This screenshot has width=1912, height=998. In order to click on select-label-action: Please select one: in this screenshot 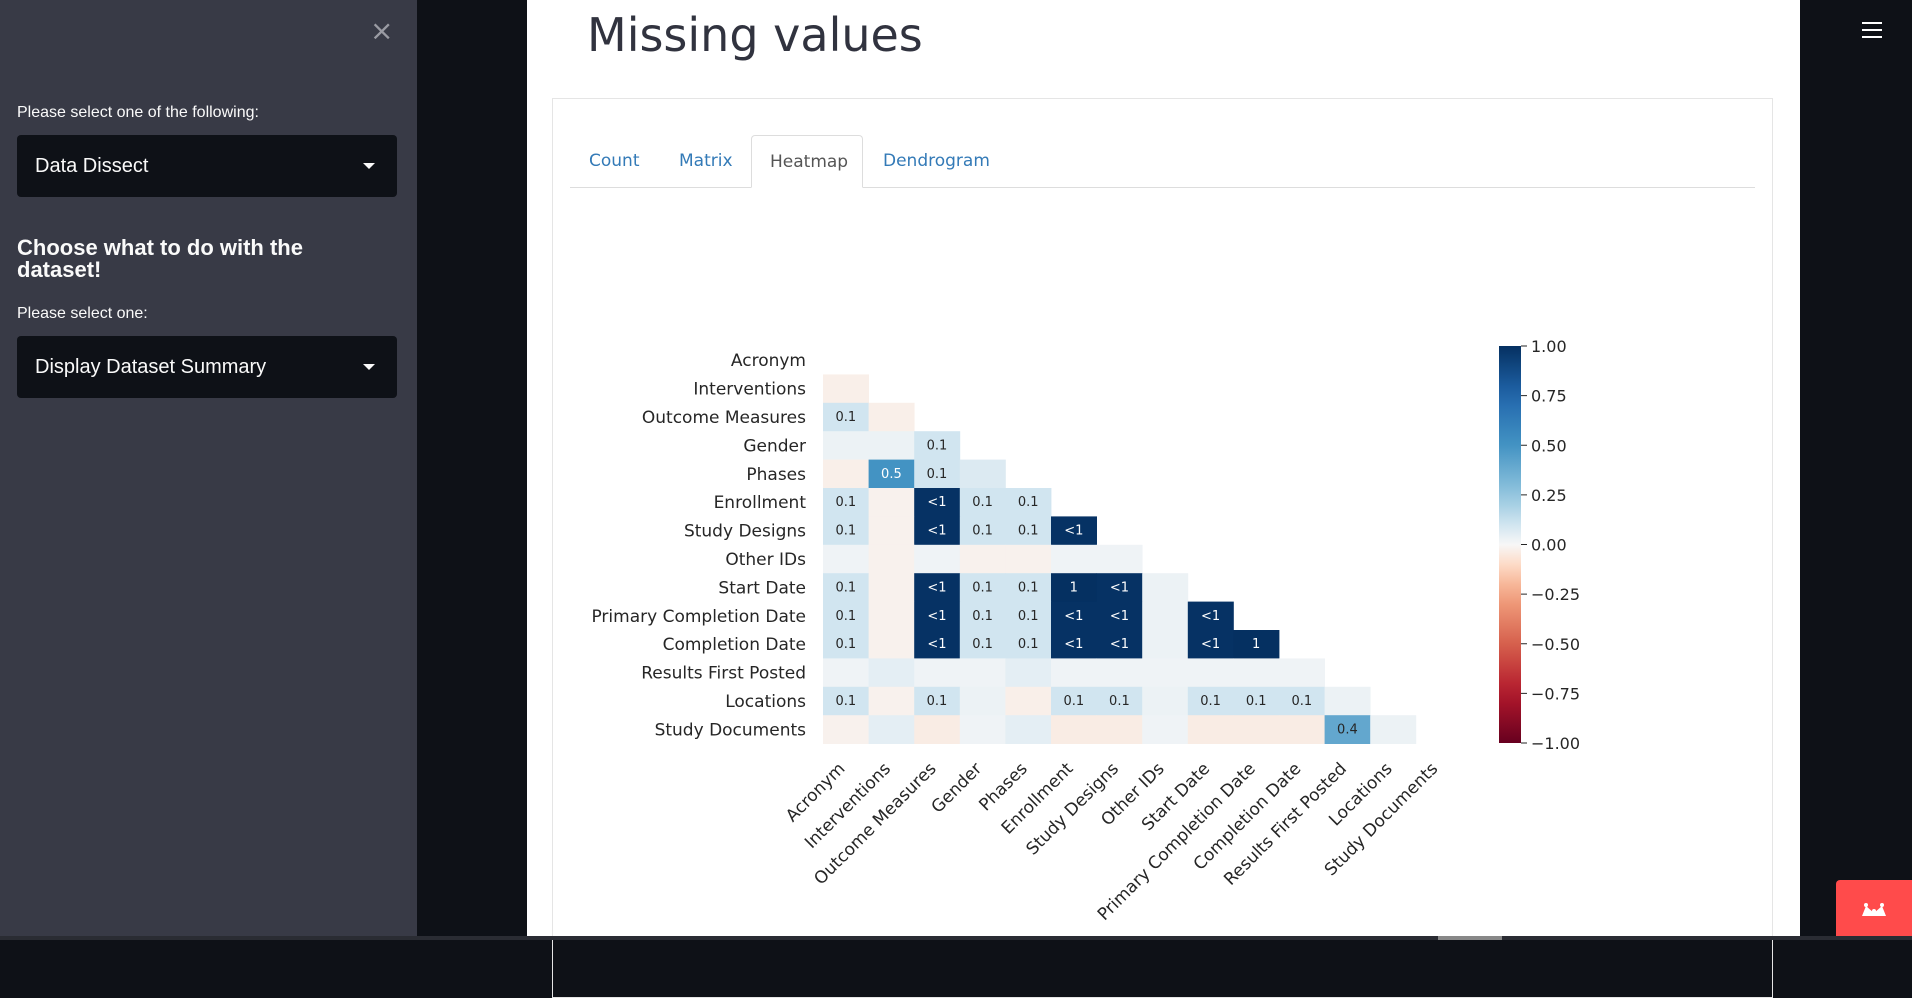, I will do `click(82, 313)`.